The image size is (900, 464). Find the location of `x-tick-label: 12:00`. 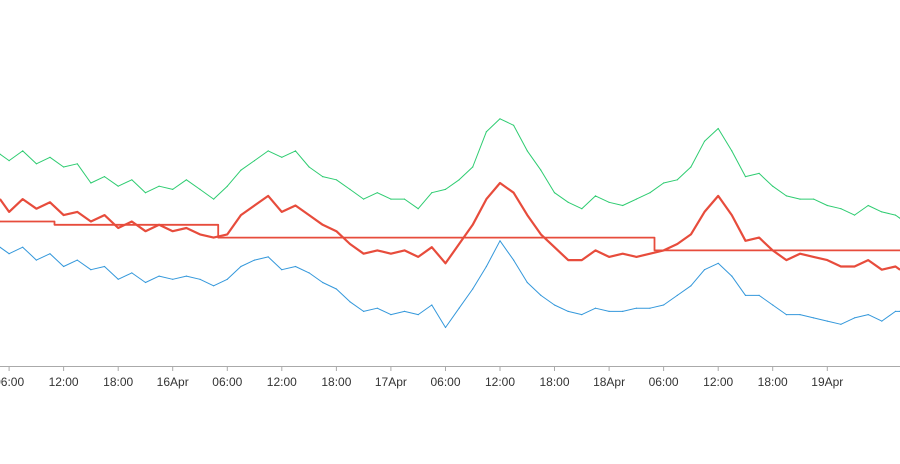

x-tick-label: 12:00 is located at coordinates (282, 382).